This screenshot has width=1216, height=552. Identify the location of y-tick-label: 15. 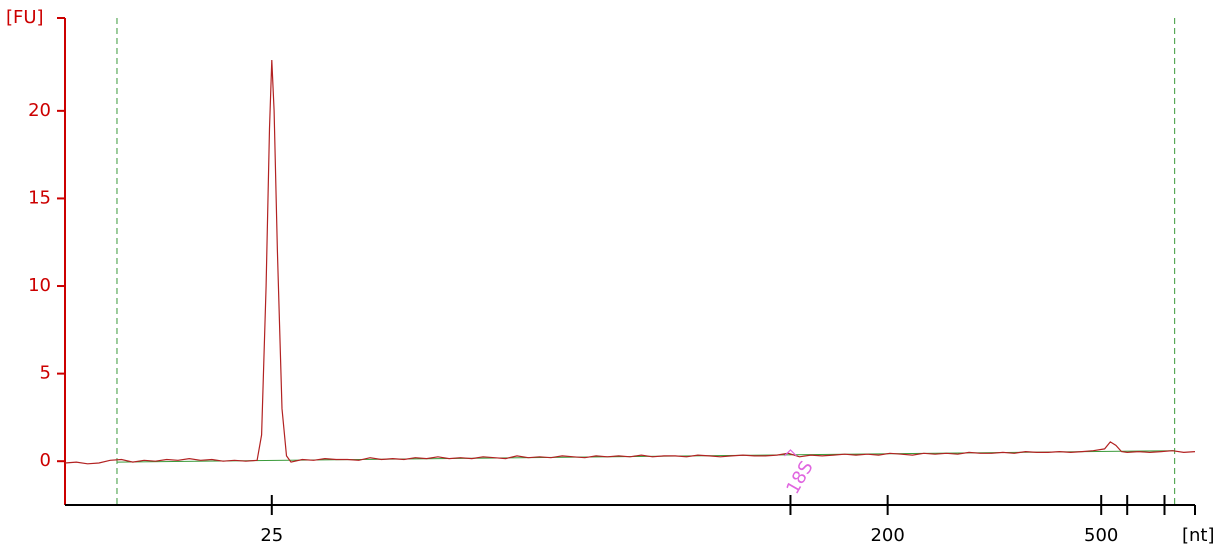
(39, 197).